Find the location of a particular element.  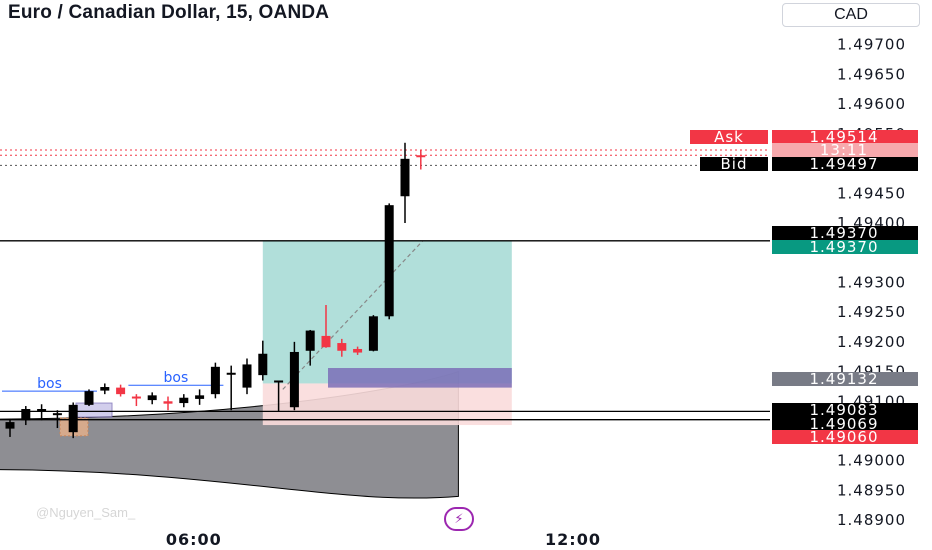

x-tick-label: 12:00 is located at coordinates (573, 539).